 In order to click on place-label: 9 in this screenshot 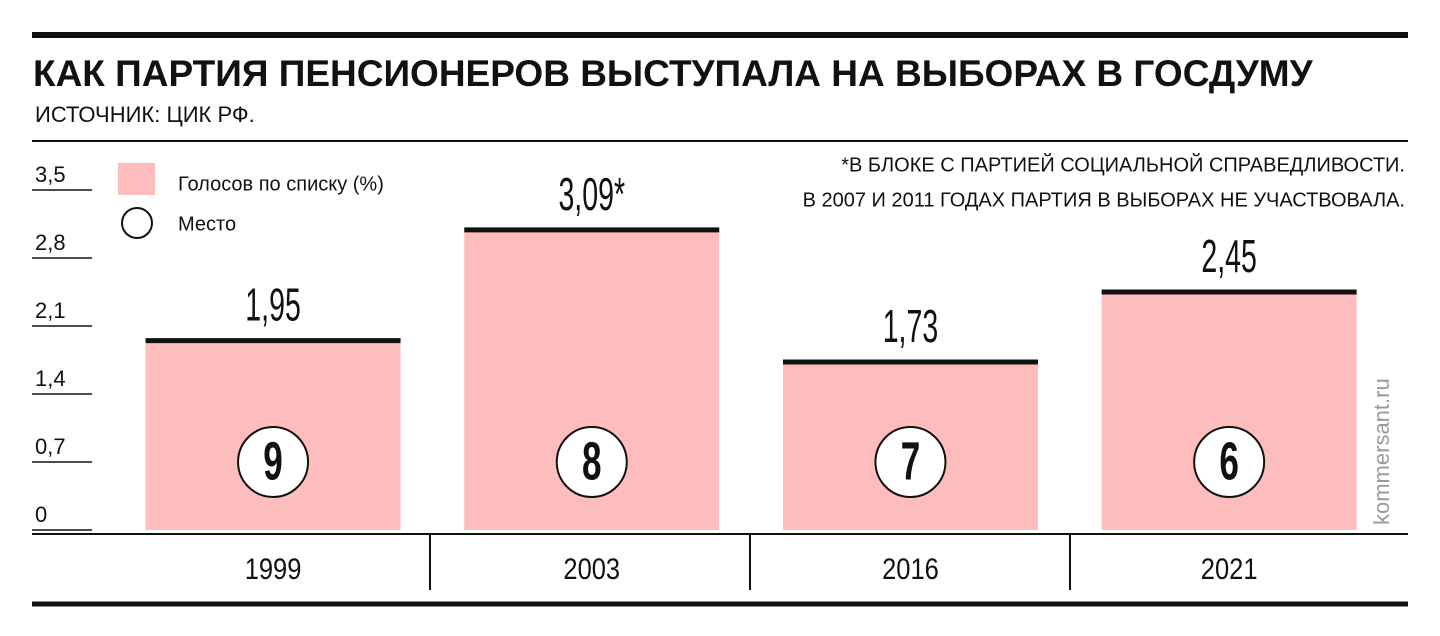, I will do `click(273, 461)`.